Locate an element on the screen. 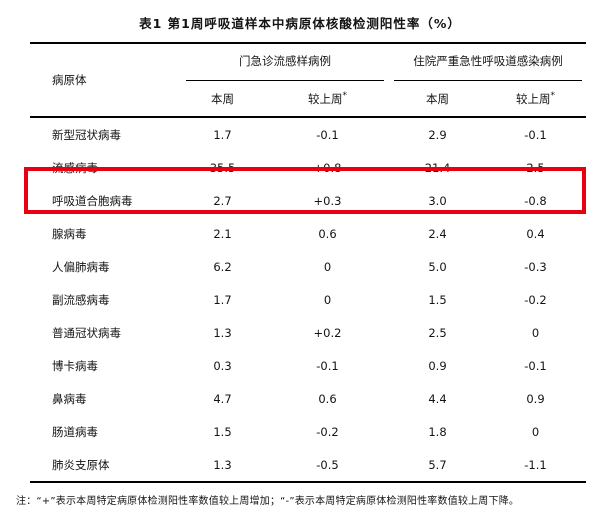 The height and width of the screenshot is (523, 600). pathogen-name: 博卡病毒 is located at coordinates (75, 365).